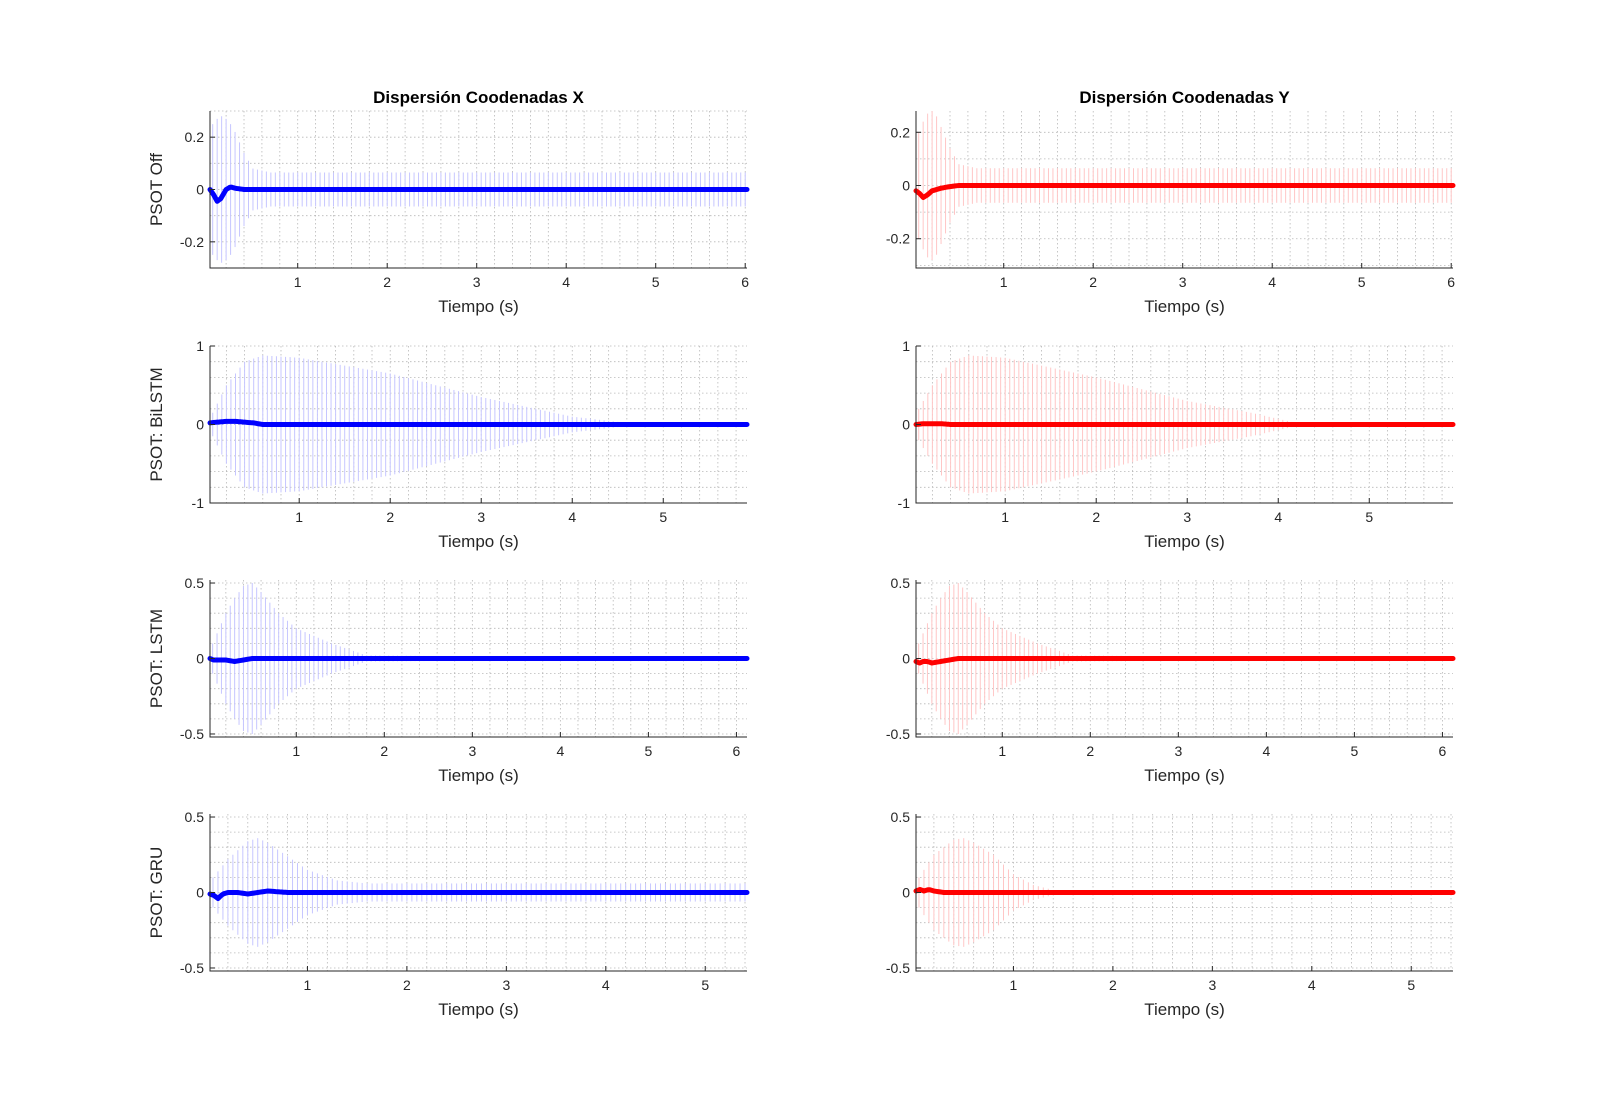 Image resolution: width=1600 pixels, height=1094 pixels. I want to click on subplot-7: 1 2 3 4 5 -0.5 0 0.5 Tiempo (s) PSOT: GRU, so click(448, 914).